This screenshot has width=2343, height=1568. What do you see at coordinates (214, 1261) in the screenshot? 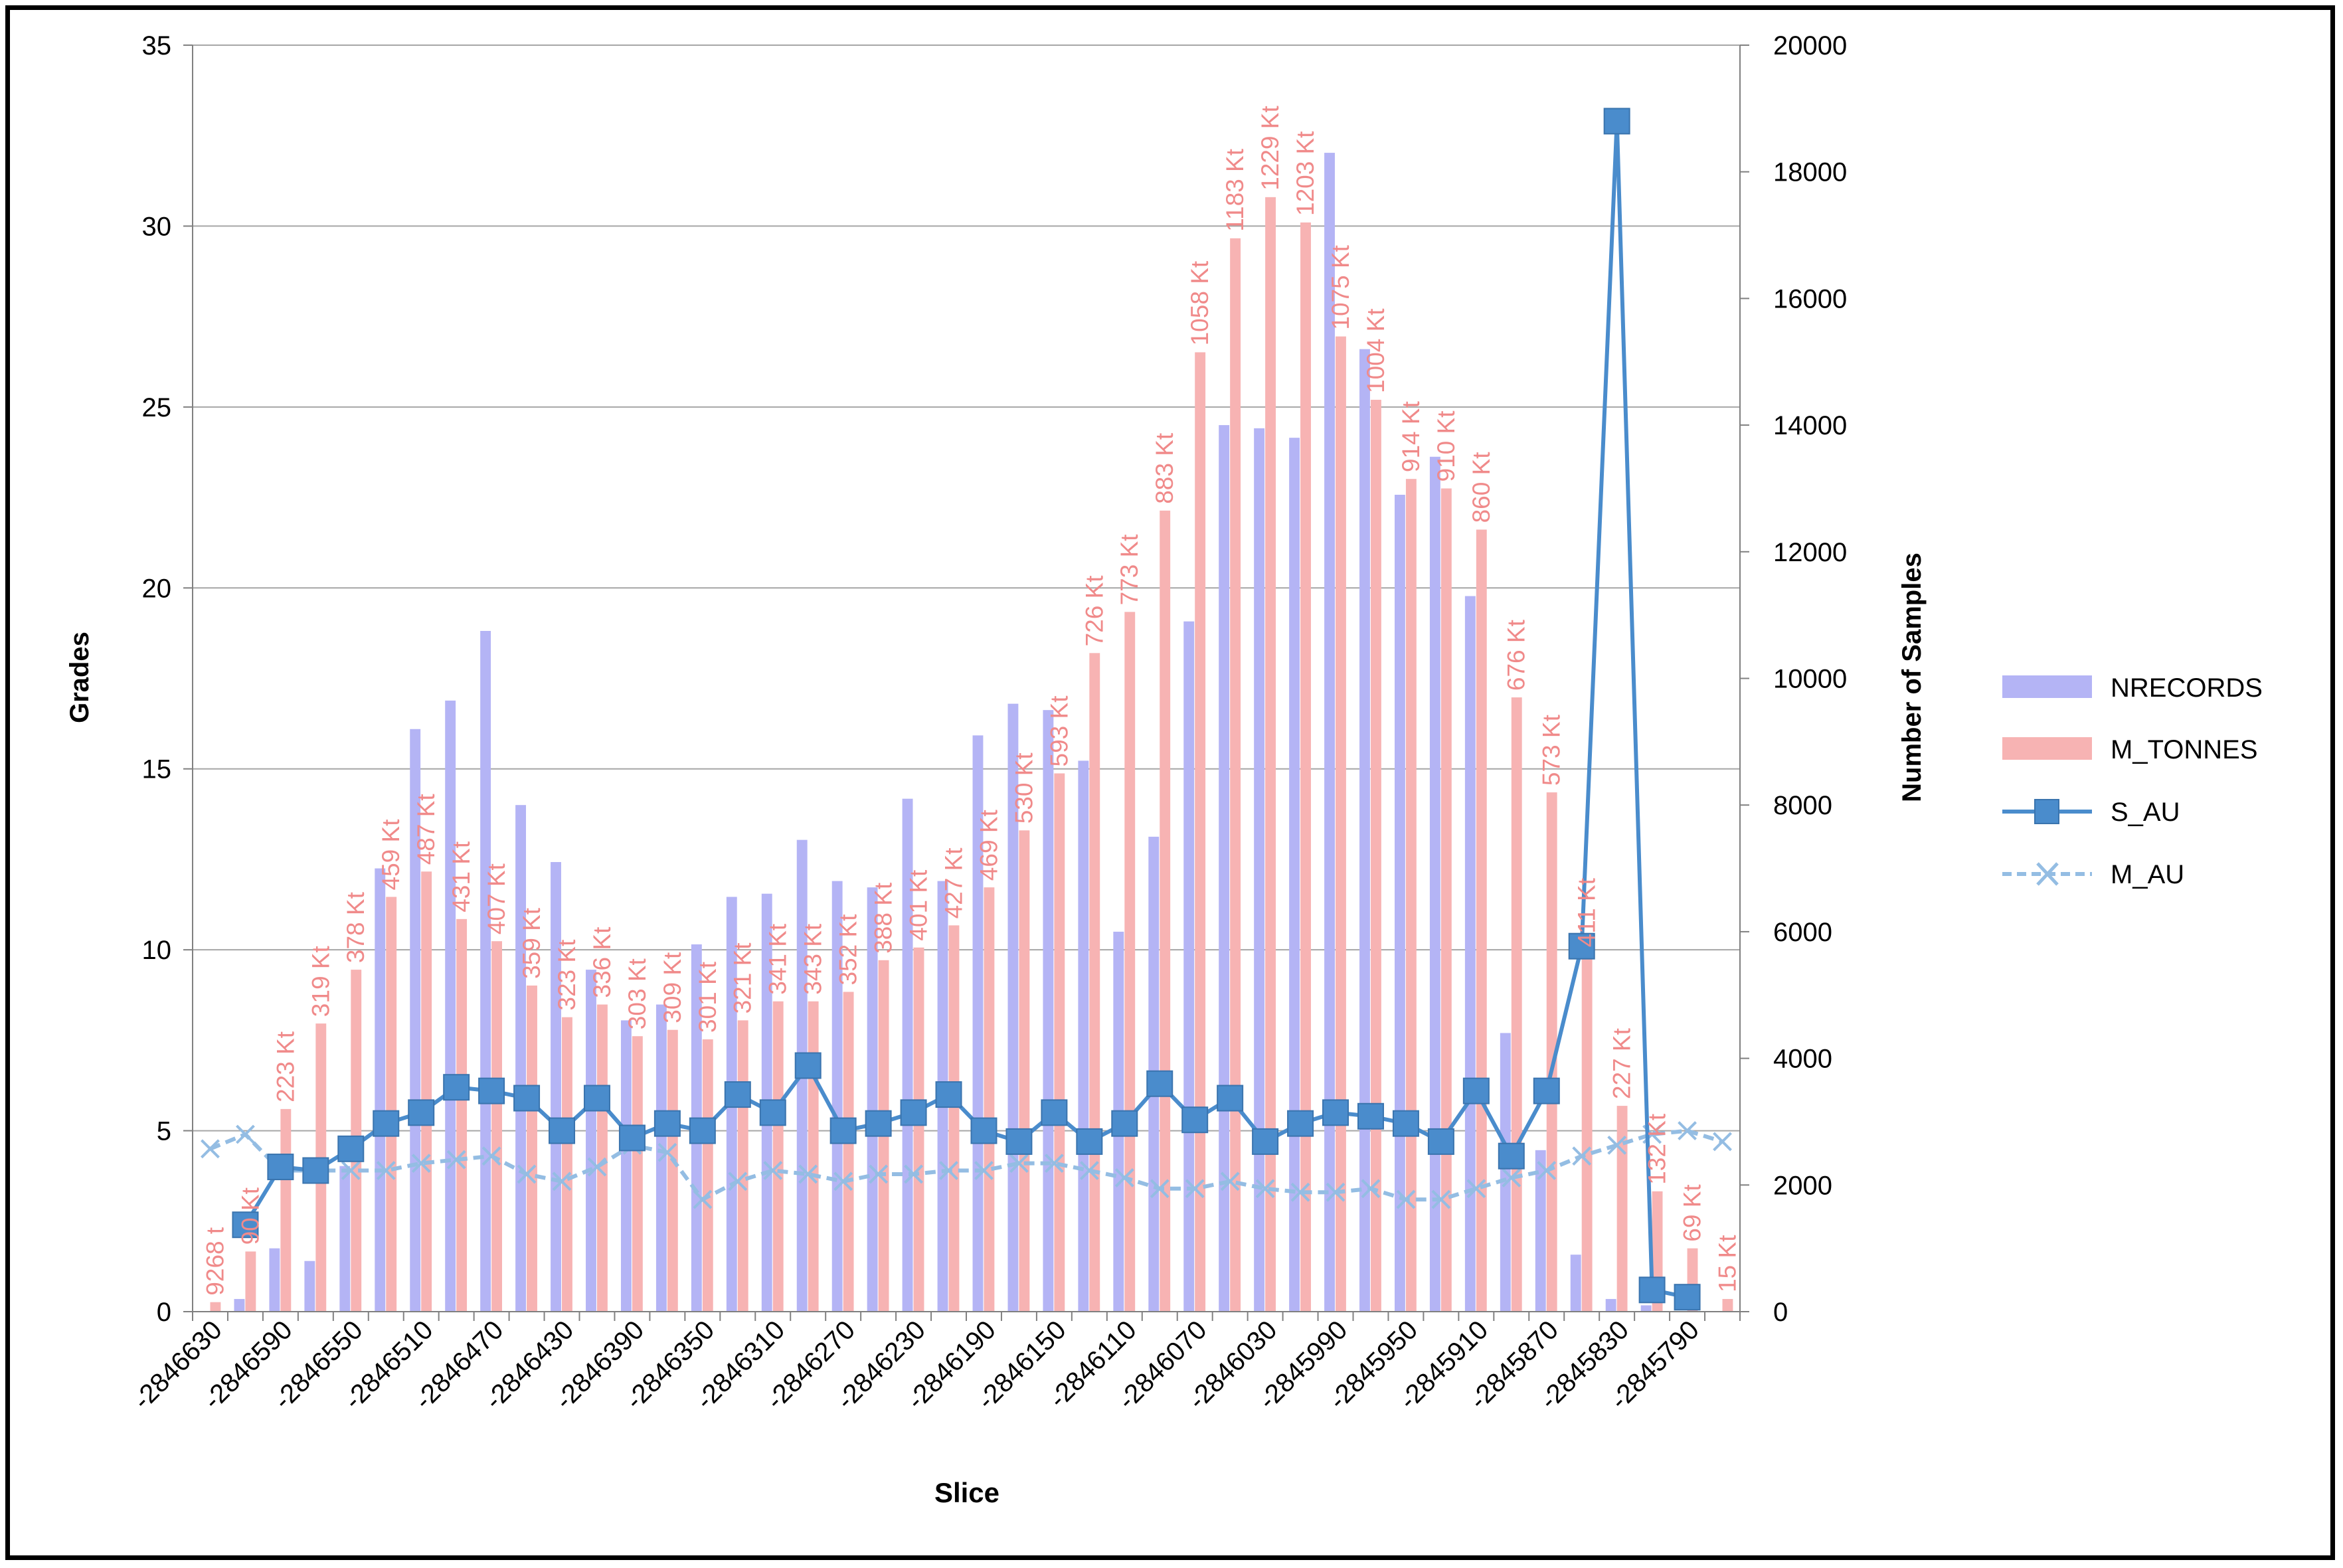
I see `data-label: 9268 t` at bounding box center [214, 1261].